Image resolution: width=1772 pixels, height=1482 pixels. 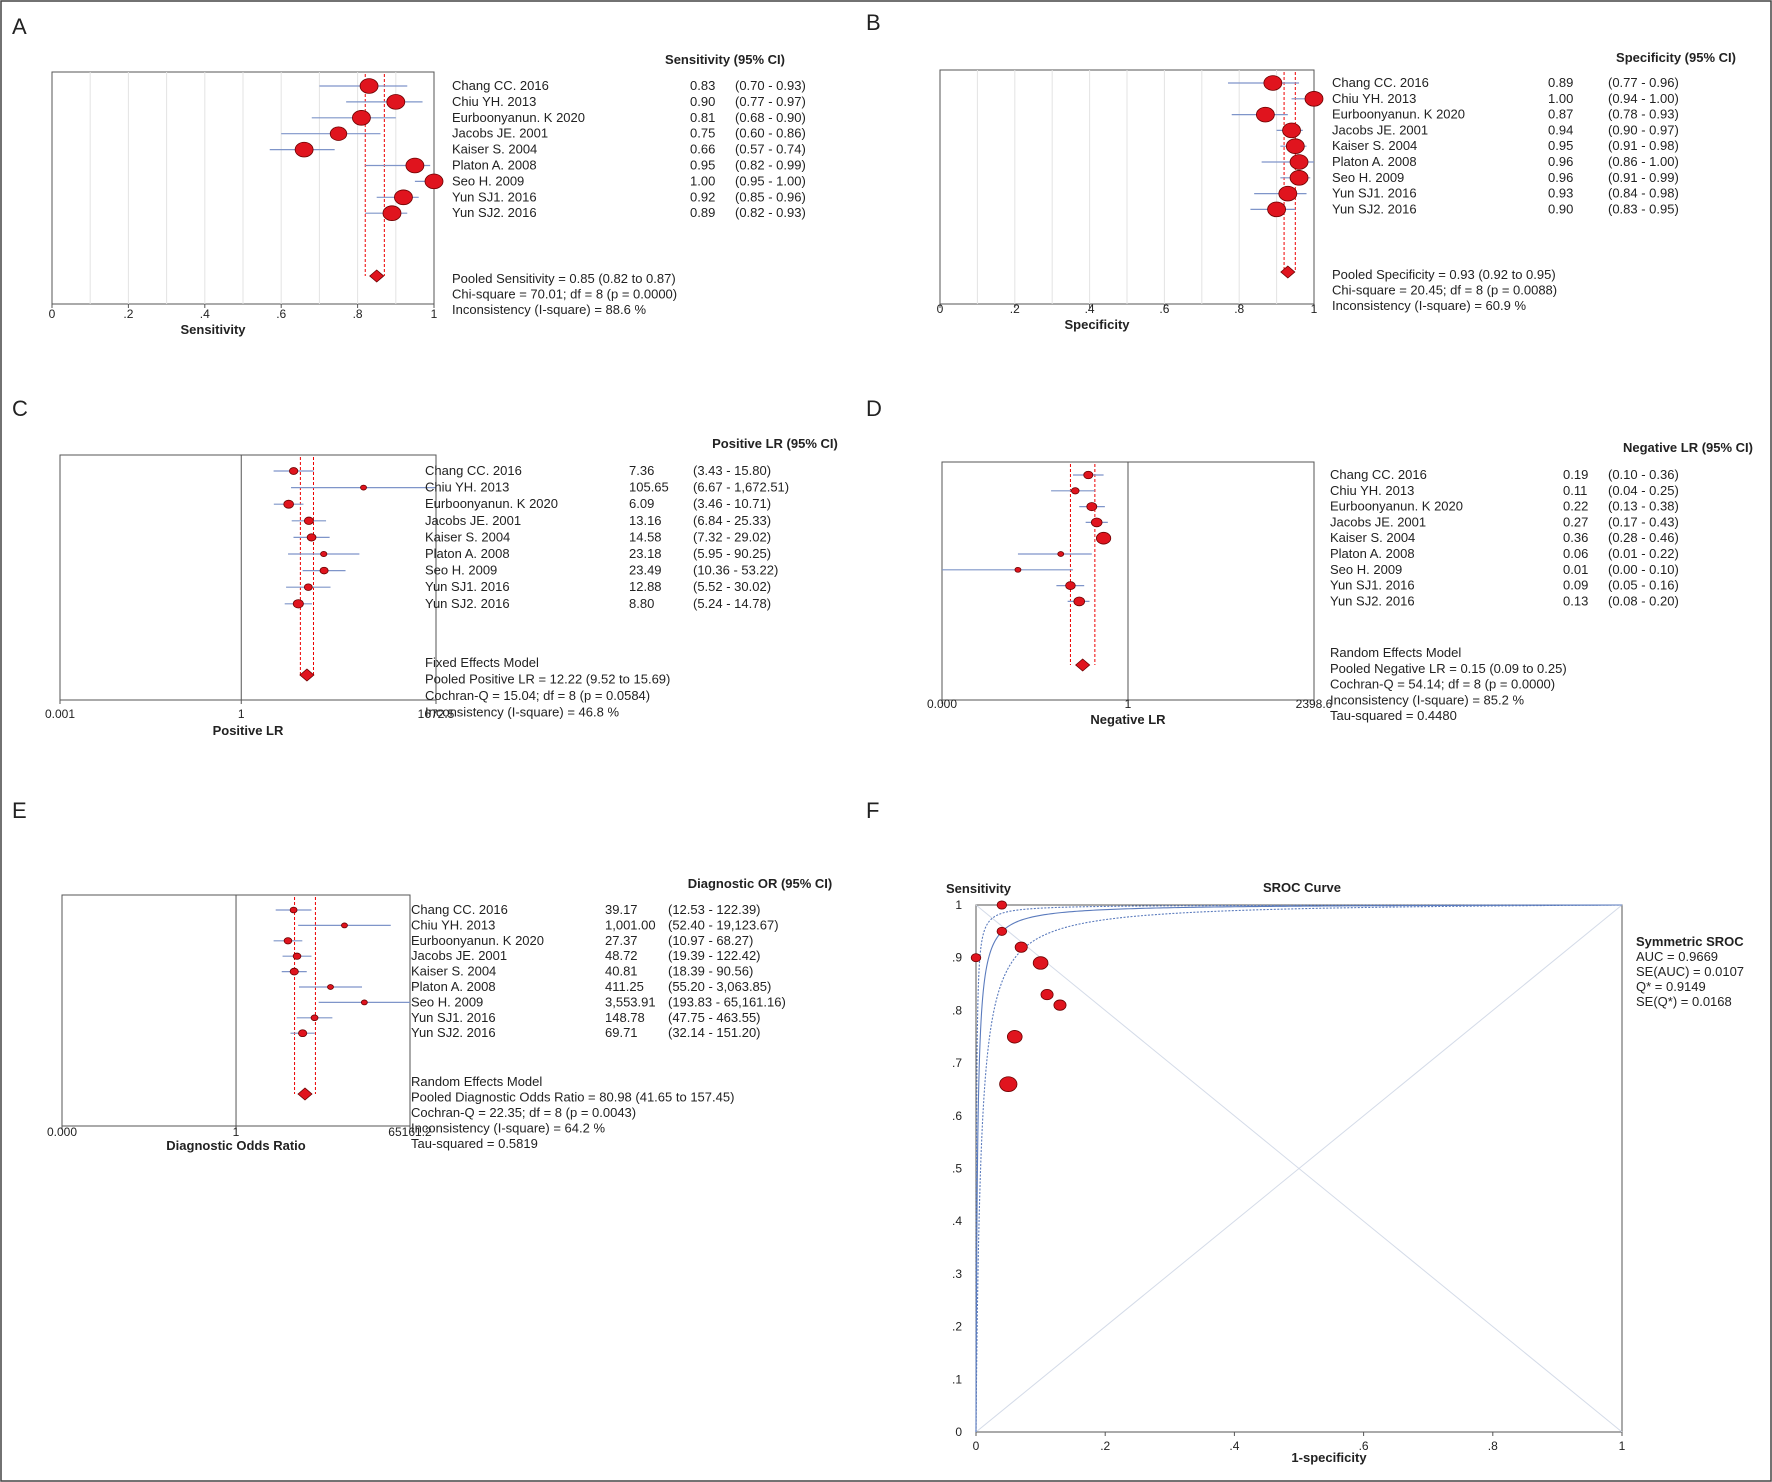 What do you see at coordinates (1396, 506) in the screenshot?
I see `study-name: Eurboonyanun. K 2020` at bounding box center [1396, 506].